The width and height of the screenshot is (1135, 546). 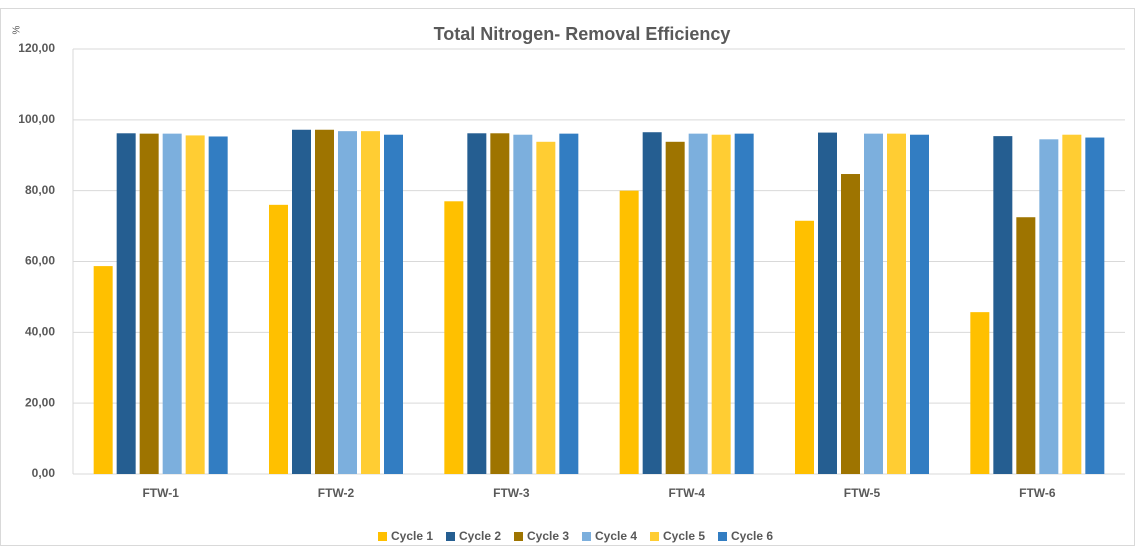 What do you see at coordinates (44, 473) in the screenshot?
I see `y-tick-label: 0,00` at bounding box center [44, 473].